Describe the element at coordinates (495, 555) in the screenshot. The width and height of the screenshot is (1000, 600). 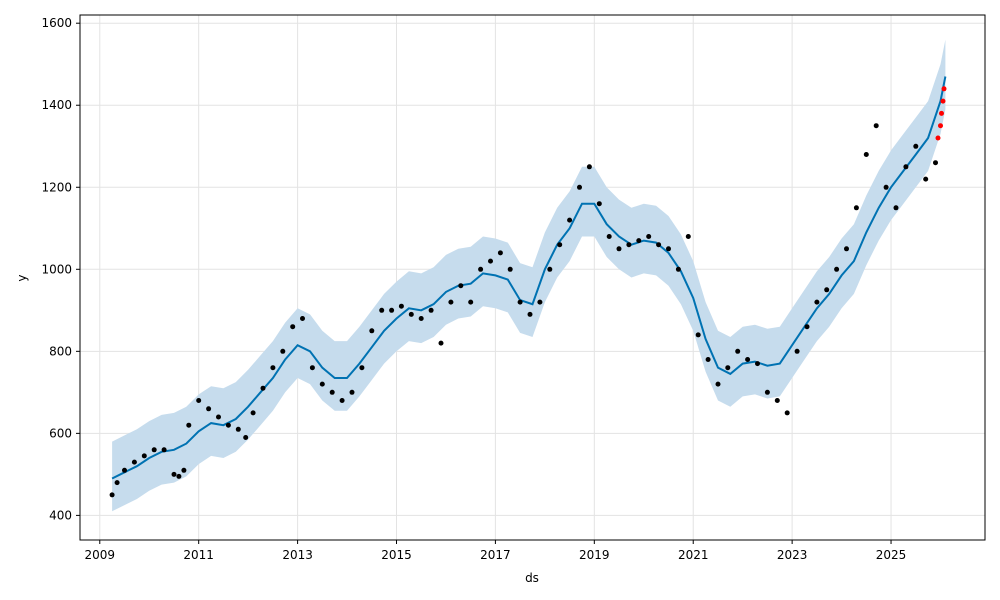
I see `x-tick-label: 2017` at that location.